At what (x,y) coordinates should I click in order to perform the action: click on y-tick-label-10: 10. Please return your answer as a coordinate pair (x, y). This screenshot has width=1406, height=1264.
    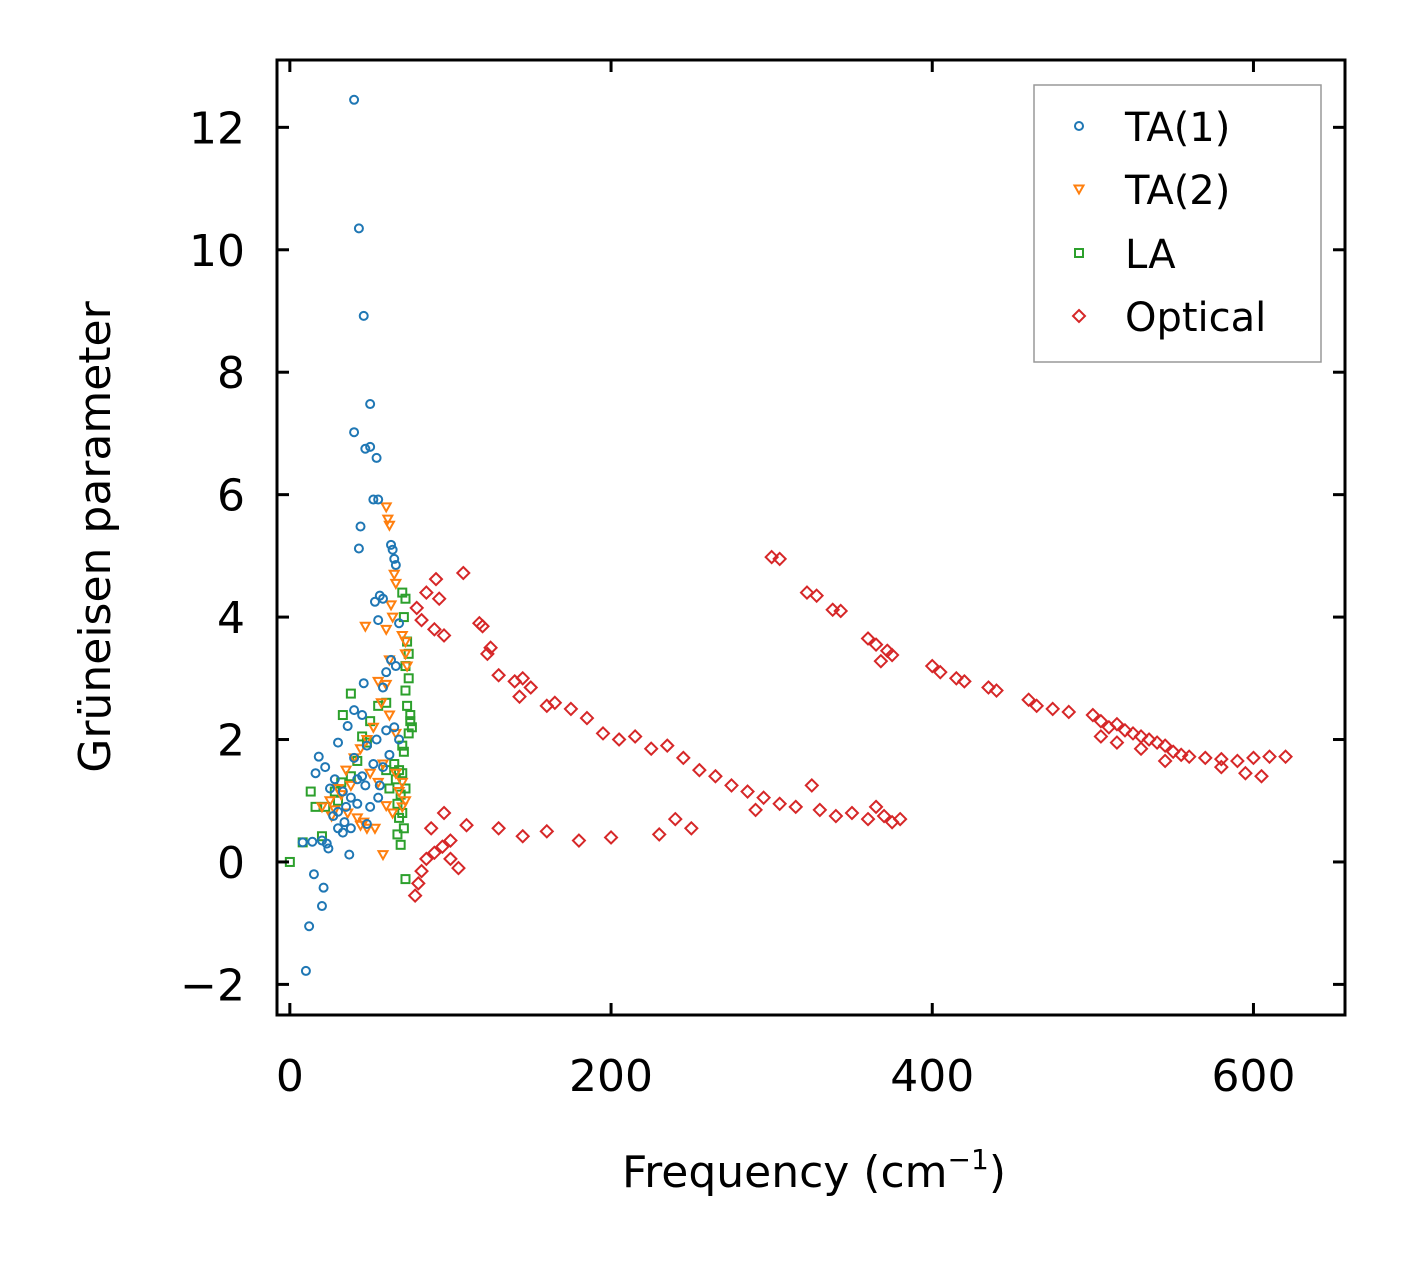
    Looking at the image, I should click on (217, 251).